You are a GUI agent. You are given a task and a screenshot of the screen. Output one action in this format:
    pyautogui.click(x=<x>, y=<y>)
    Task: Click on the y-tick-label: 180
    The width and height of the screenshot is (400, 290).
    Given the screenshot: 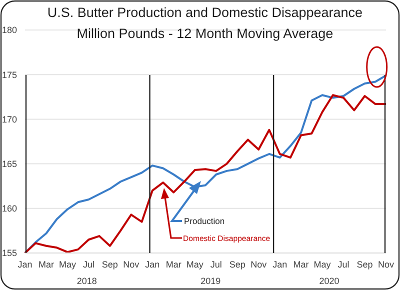 What is the action you would take?
    pyautogui.click(x=9, y=30)
    